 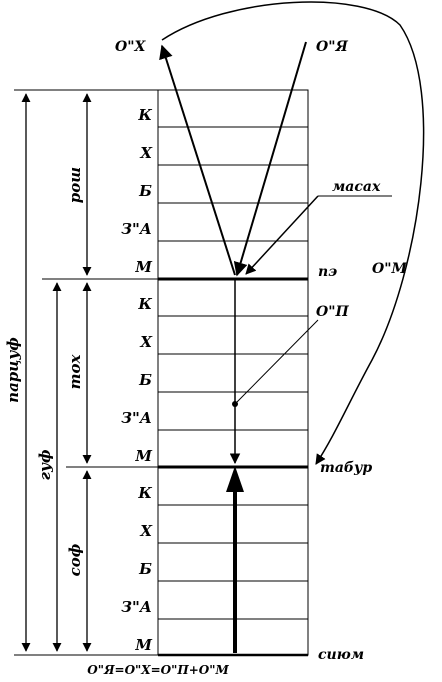 I want to click on row-label-keter-2: К, so click(x=144, y=304).